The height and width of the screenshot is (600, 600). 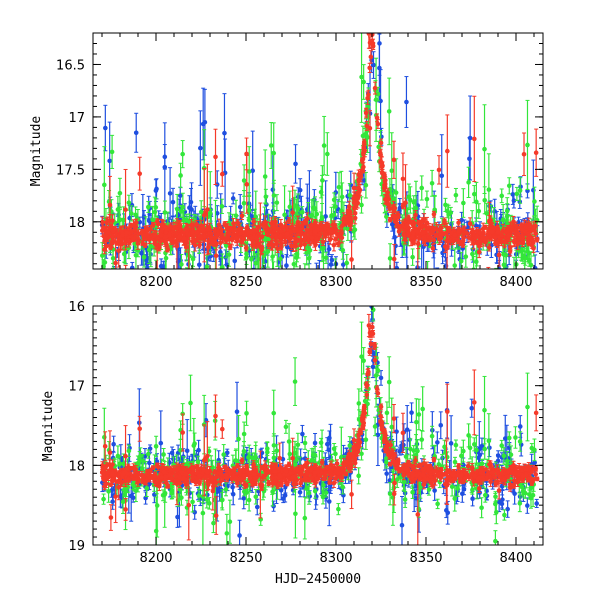 I want to click on y-tick-label: 19, so click(x=76, y=546).